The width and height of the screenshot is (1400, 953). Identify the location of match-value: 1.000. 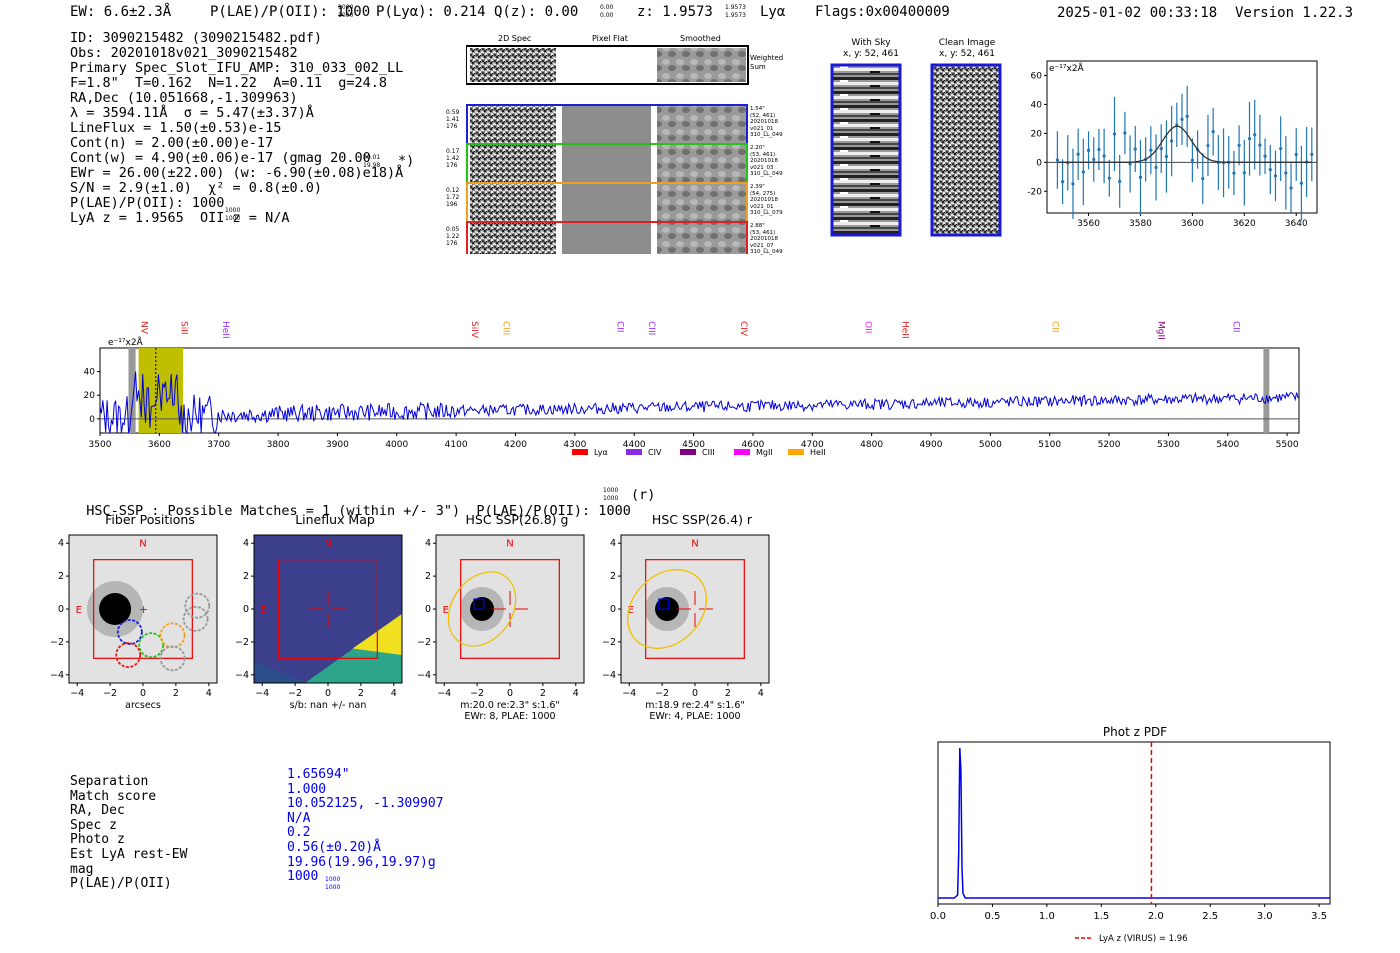
(307, 789).